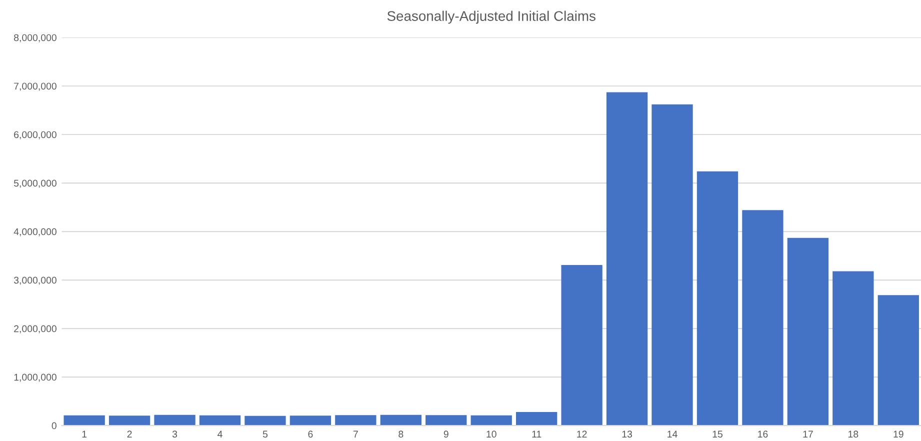 The height and width of the screenshot is (441, 921). Describe the element at coordinates (129, 434) in the screenshot. I see `x-tick-label: 2` at that location.